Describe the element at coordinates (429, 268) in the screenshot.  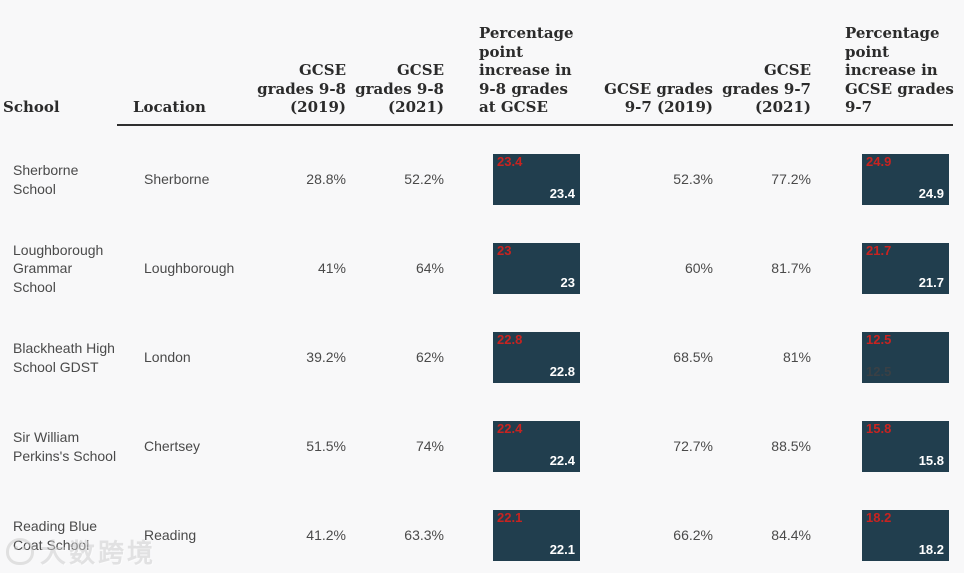
I see `cell-g98-2021: 64%` at that location.